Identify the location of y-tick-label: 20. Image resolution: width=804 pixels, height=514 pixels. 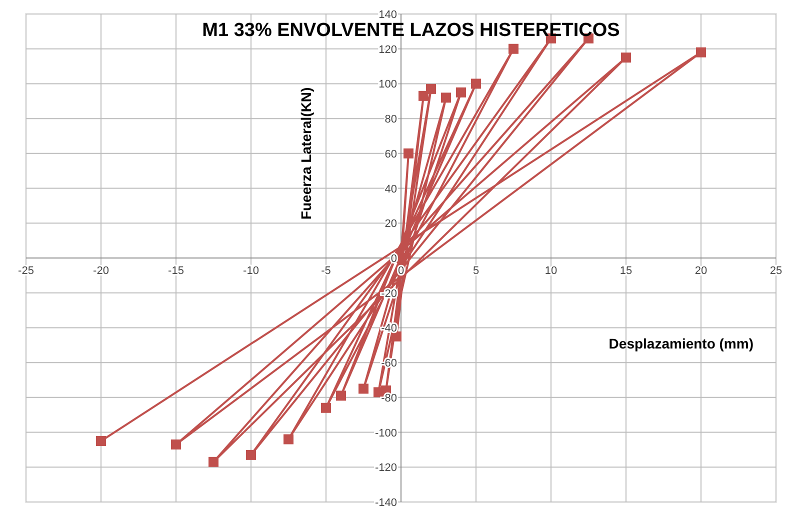
(390, 224).